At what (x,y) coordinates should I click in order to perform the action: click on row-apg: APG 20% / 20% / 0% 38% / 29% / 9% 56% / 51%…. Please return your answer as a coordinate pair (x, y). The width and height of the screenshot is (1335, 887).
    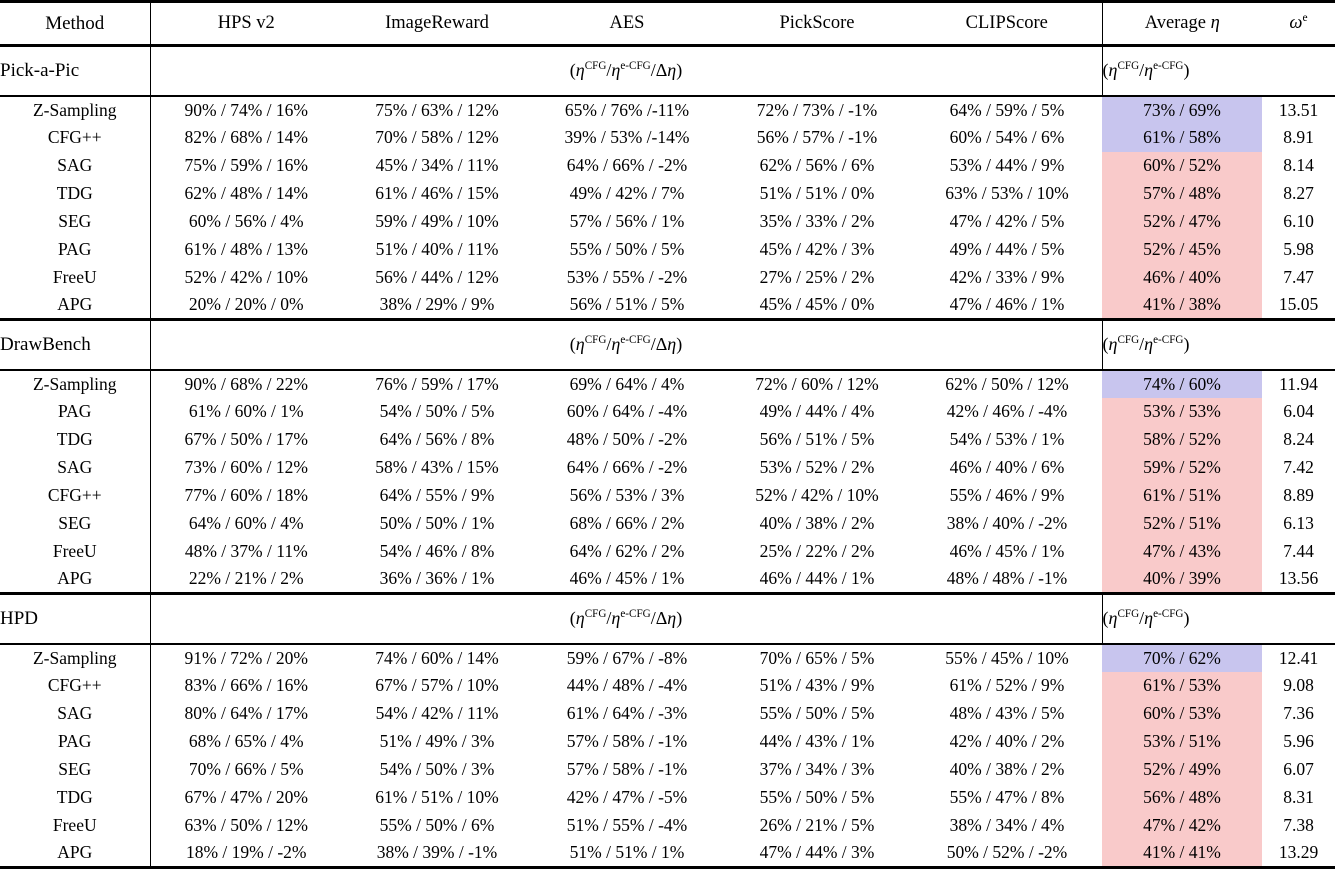
    Looking at the image, I should click on (667, 305).